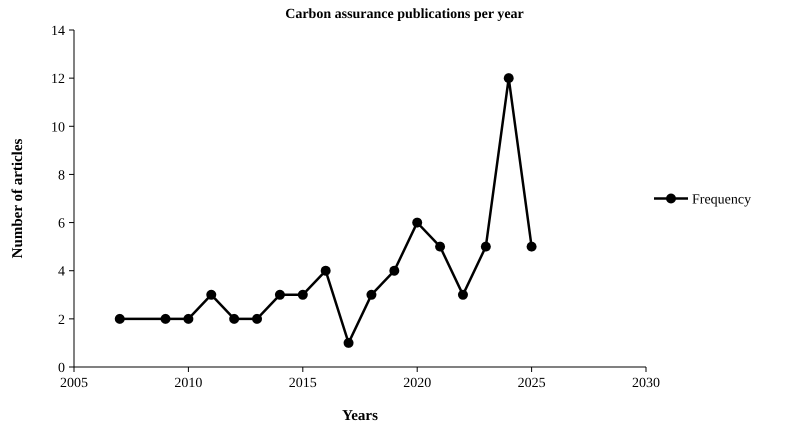 The height and width of the screenshot is (430, 809). I want to click on y-tick-label: 14, so click(58, 31).